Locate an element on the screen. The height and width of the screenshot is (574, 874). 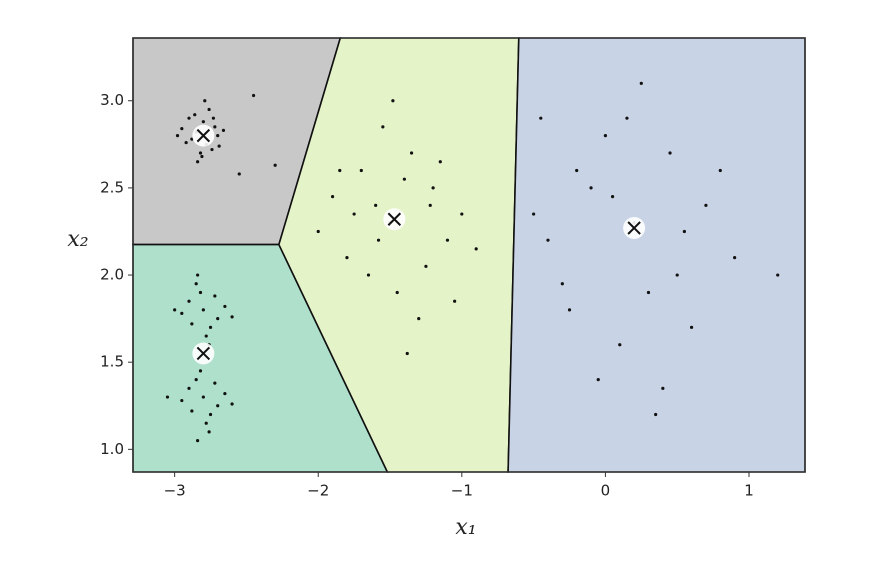
y-axis-label: x₂ is located at coordinates (77, 239).